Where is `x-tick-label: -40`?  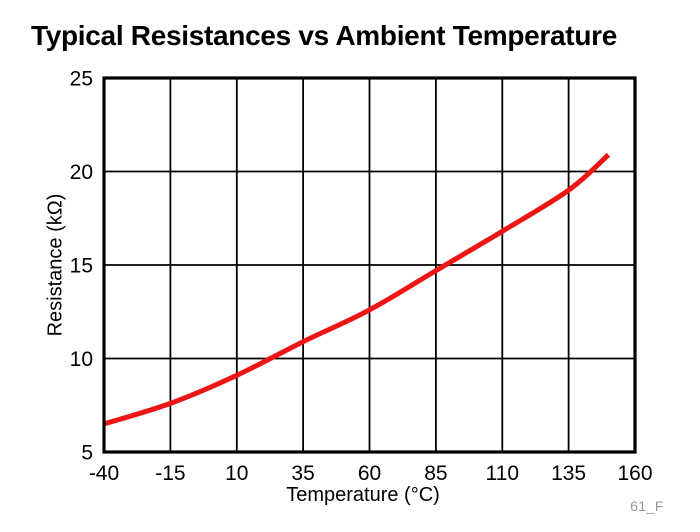 x-tick-label: -40 is located at coordinates (104, 473).